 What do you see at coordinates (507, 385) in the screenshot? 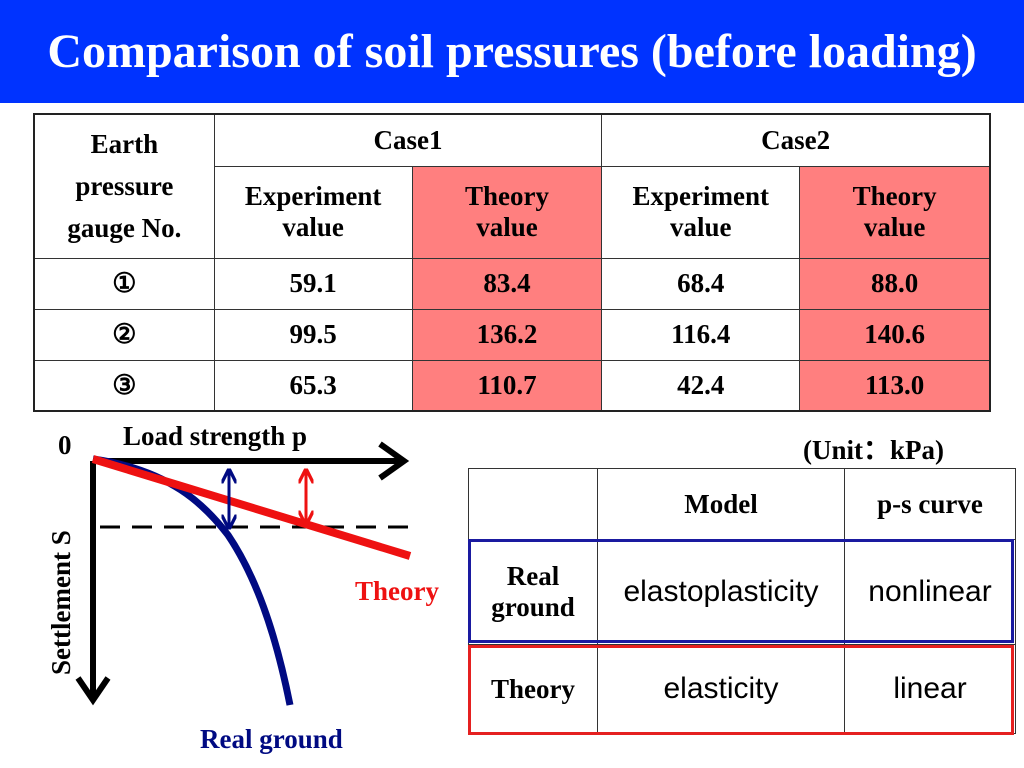
I see `case1-theory-value: 110.7` at bounding box center [507, 385].